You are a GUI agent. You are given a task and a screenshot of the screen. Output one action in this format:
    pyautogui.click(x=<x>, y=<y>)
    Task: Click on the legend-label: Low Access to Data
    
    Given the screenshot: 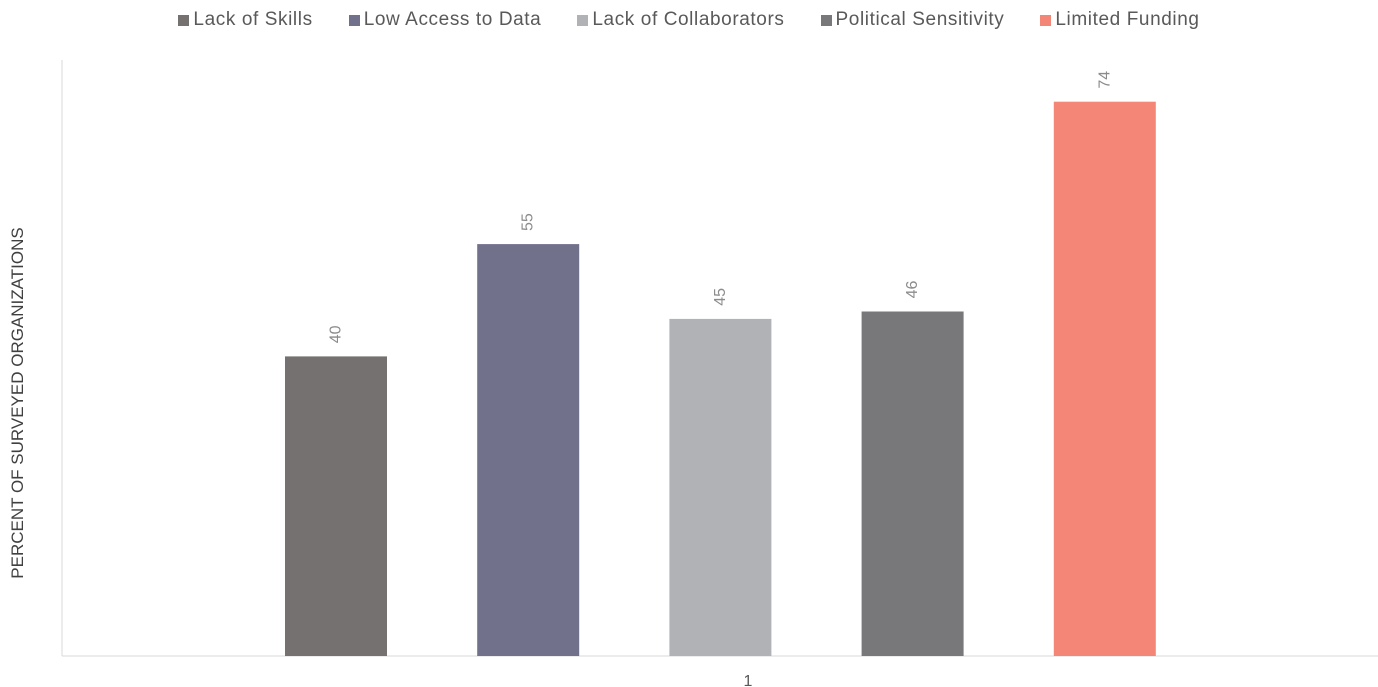 What is the action you would take?
    pyautogui.click(x=452, y=19)
    